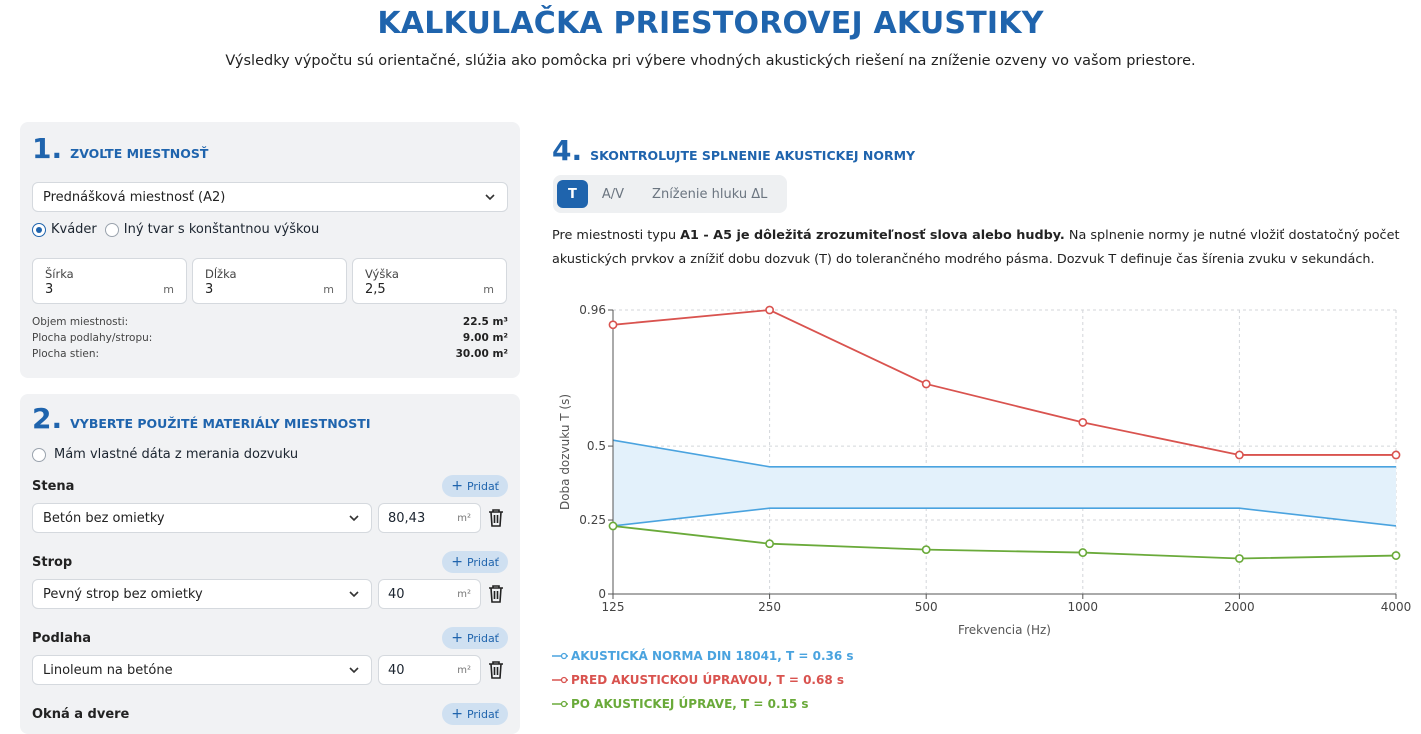  Describe the element at coordinates (209, 289) in the screenshot. I see `length-value: 3` at that location.